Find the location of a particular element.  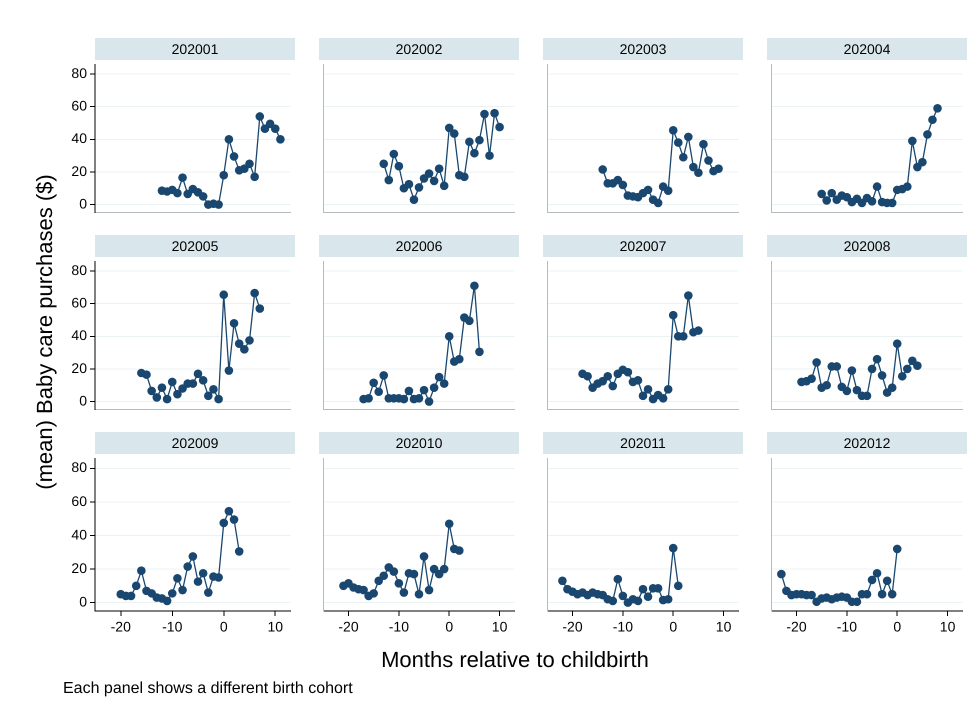

y-tick-label: 40 is located at coordinates (79, 534).